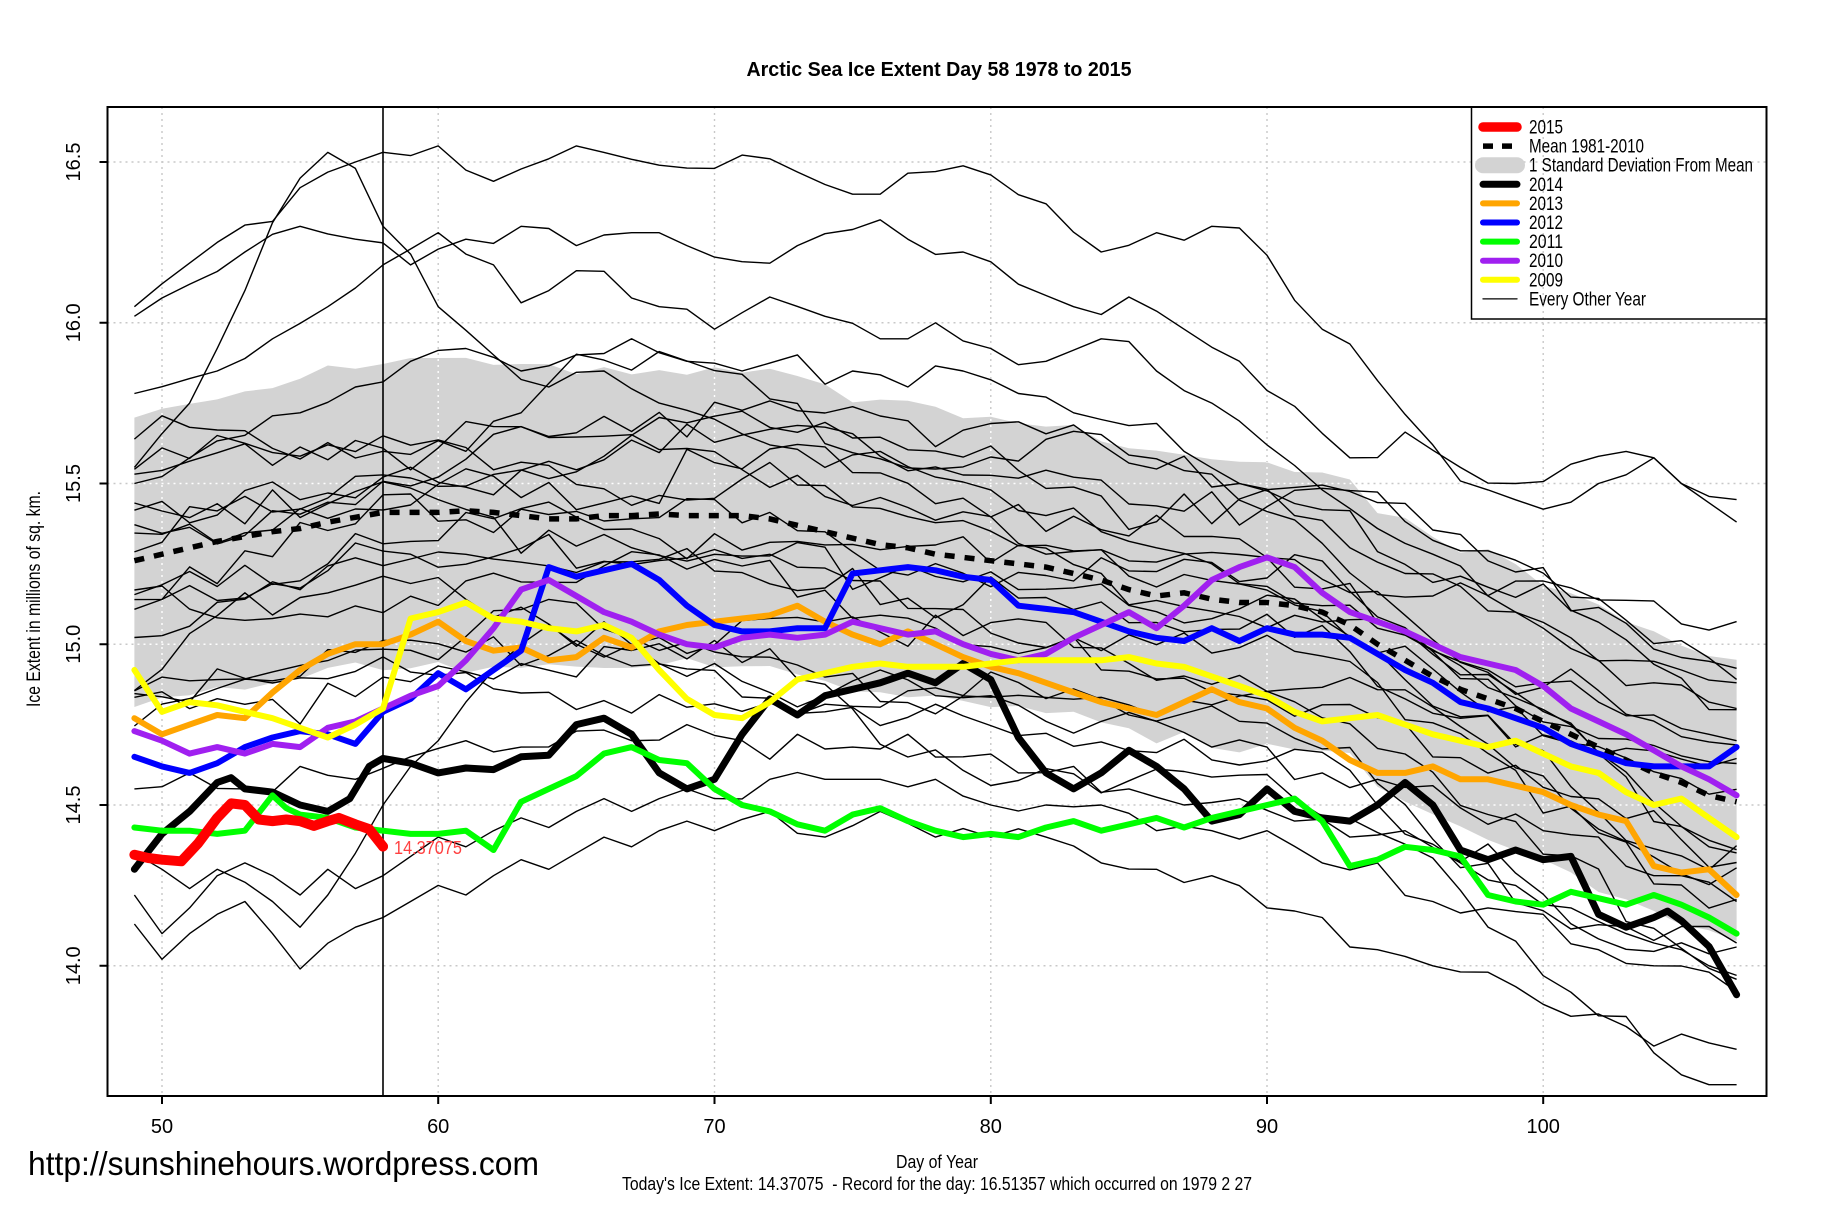  I want to click on svg-text: 14.37075, so click(428, 848).